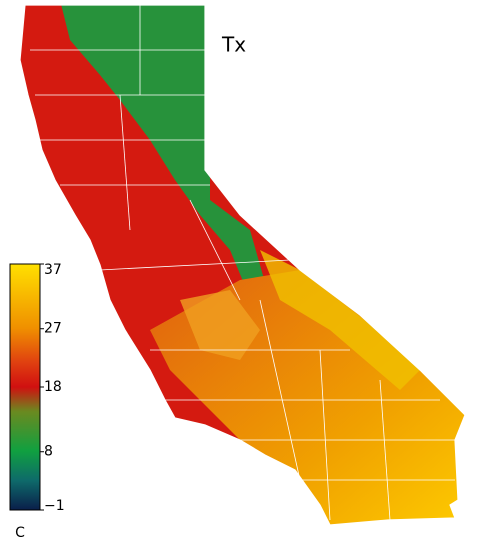 This screenshot has width=500, height=550. What do you see at coordinates (48, 452) in the screenshot?
I see `colorbar-tick-label: 8` at bounding box center [48, 452].